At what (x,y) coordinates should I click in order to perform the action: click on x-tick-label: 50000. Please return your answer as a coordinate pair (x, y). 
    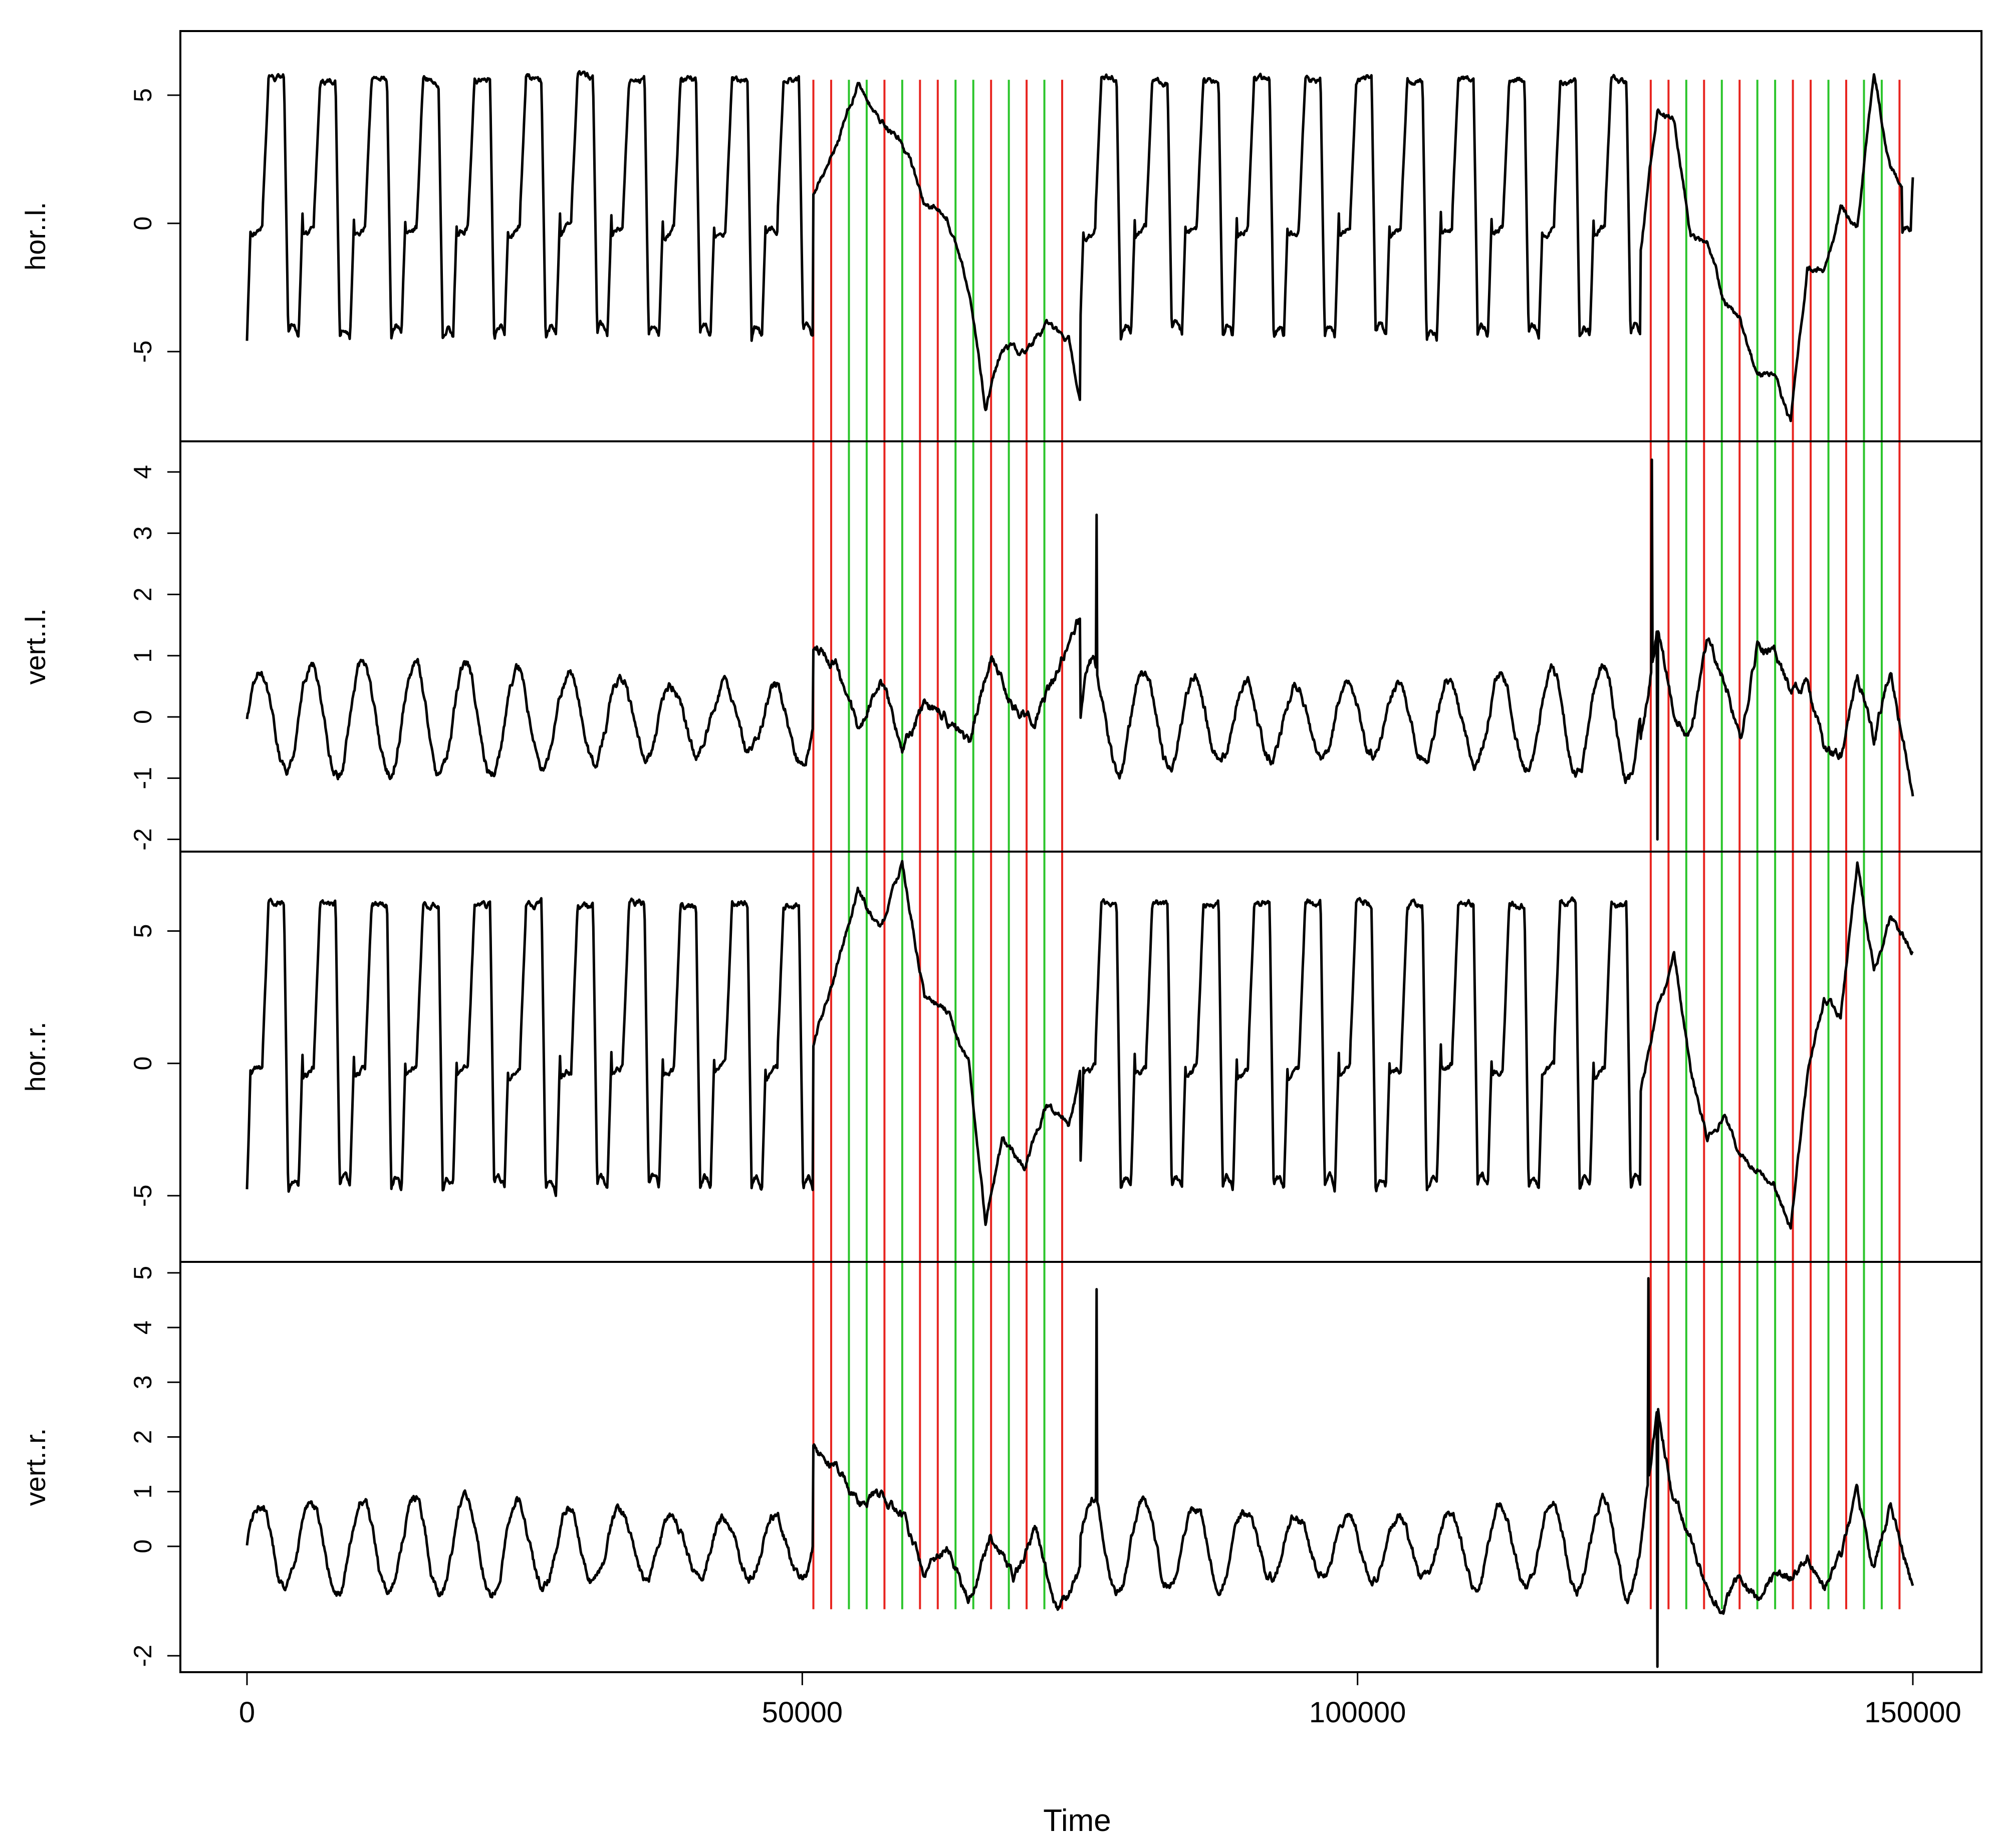
    Looking at the image, I should click on (802, 1712).